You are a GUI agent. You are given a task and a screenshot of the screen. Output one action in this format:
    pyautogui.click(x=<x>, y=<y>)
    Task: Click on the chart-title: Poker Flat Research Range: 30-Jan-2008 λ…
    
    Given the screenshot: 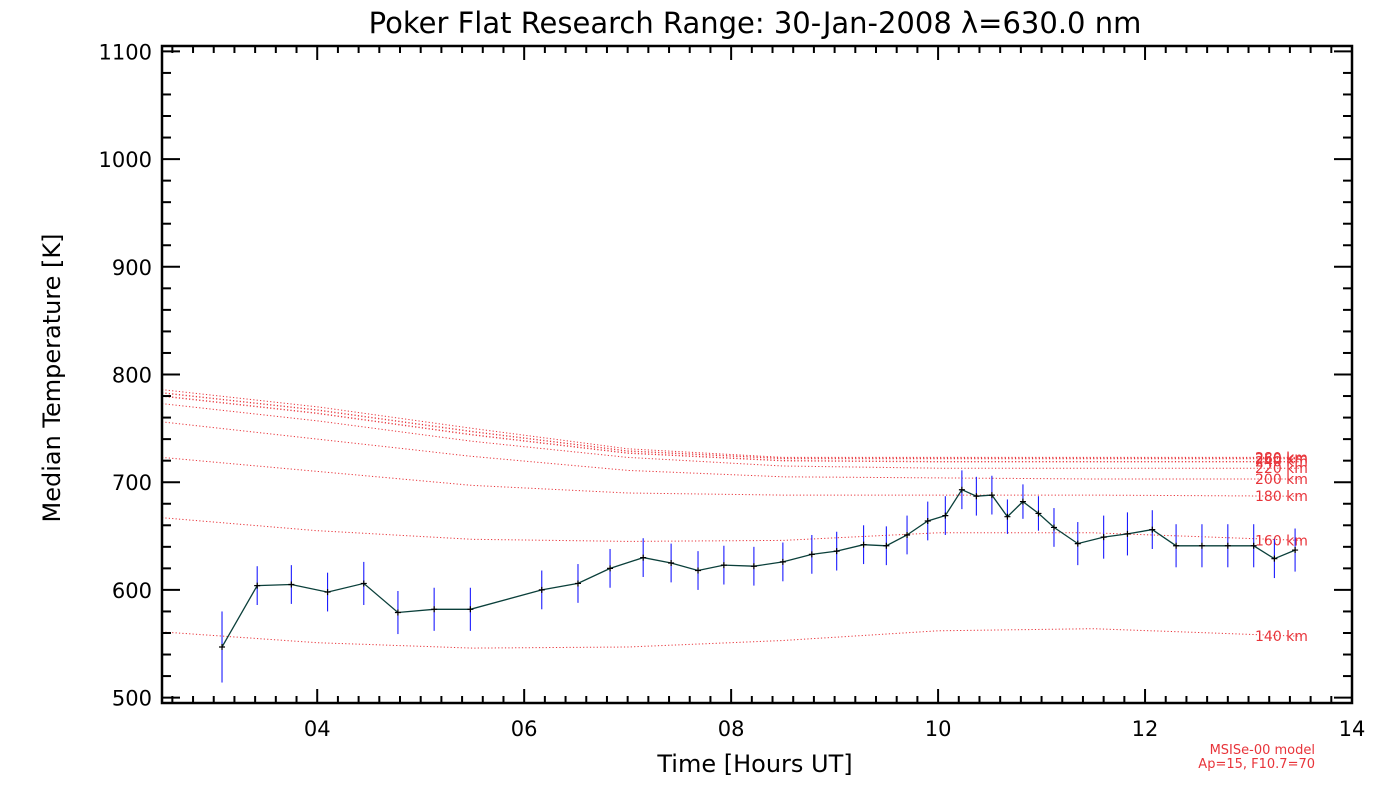 What is the action you would take?
    pyautogui.click(x=755, y=23)
    